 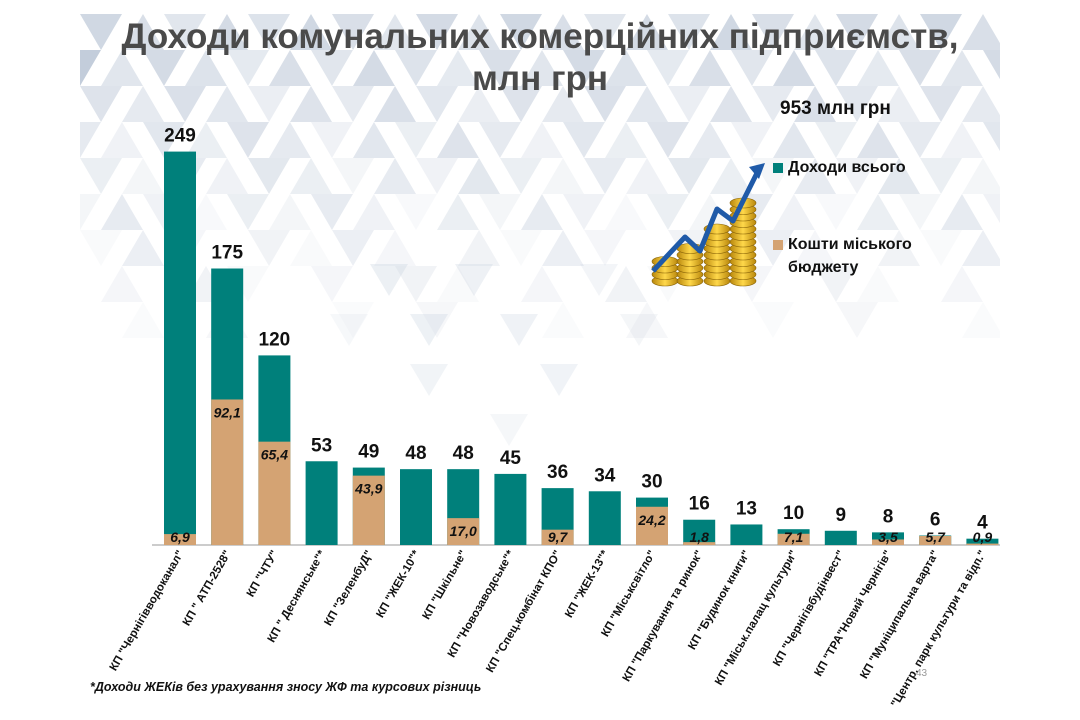 What do you see at coordinates (651, 520) in the screenshot?
I see `budget-data-label: 24,2` at bounding box center [651, 520].